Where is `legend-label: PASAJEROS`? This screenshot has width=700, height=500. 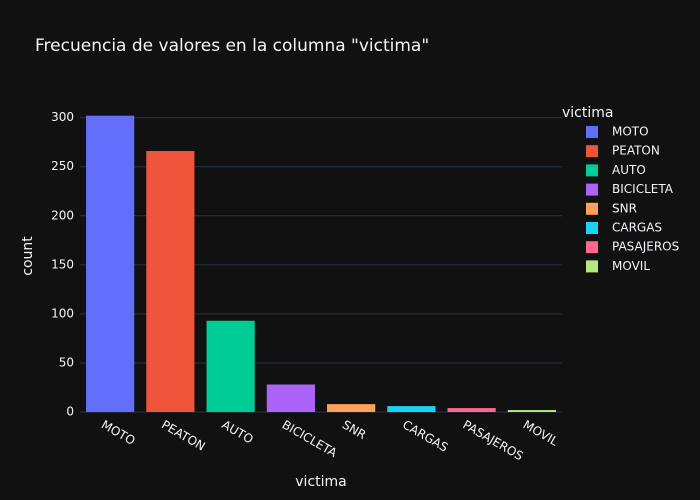 legend-label: PASAJEROS is located at coordinates (645, 247).